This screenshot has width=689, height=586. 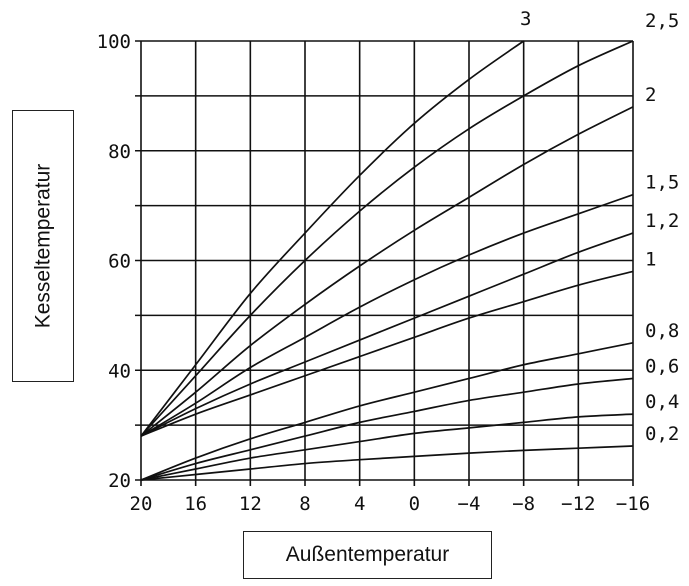 What do you see at coordinates (650, 259) in the screenshot?
I see `curve-label: 1` at bounding box center [650, 259].